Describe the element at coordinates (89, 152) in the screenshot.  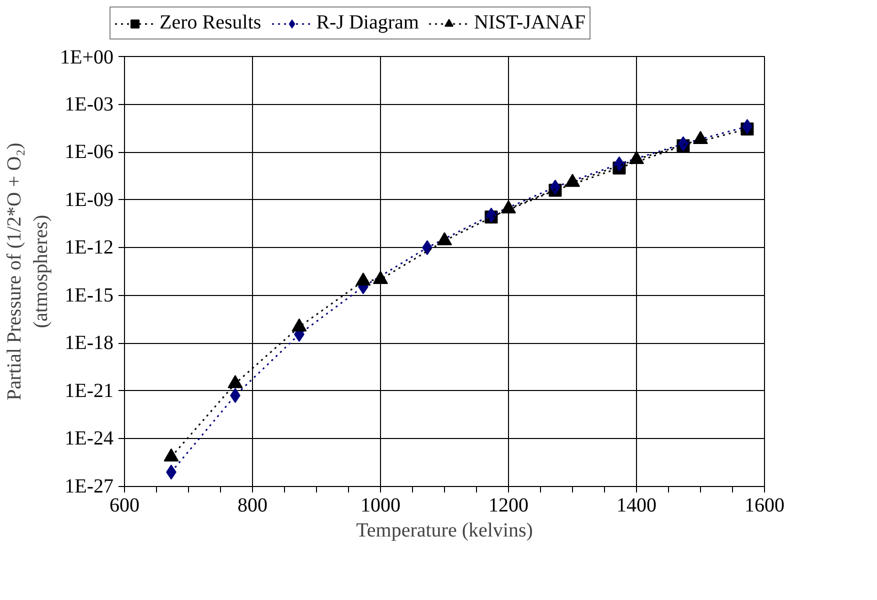
I see `y-tick-label: 1E-06` at that location.